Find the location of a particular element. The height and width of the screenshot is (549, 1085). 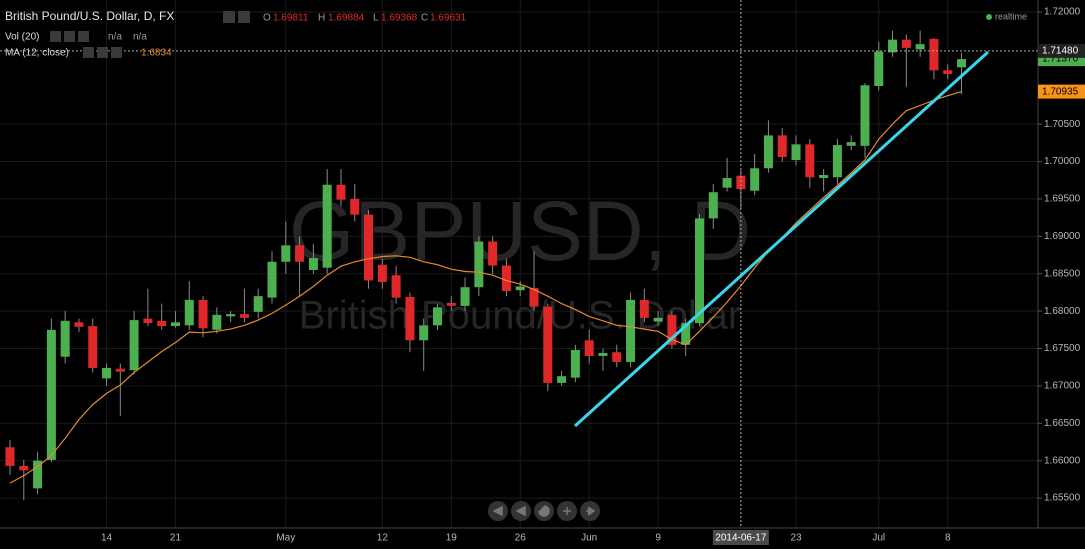

crosshair-date-label: 2014-06-17 is located at coordinates (741, 538).